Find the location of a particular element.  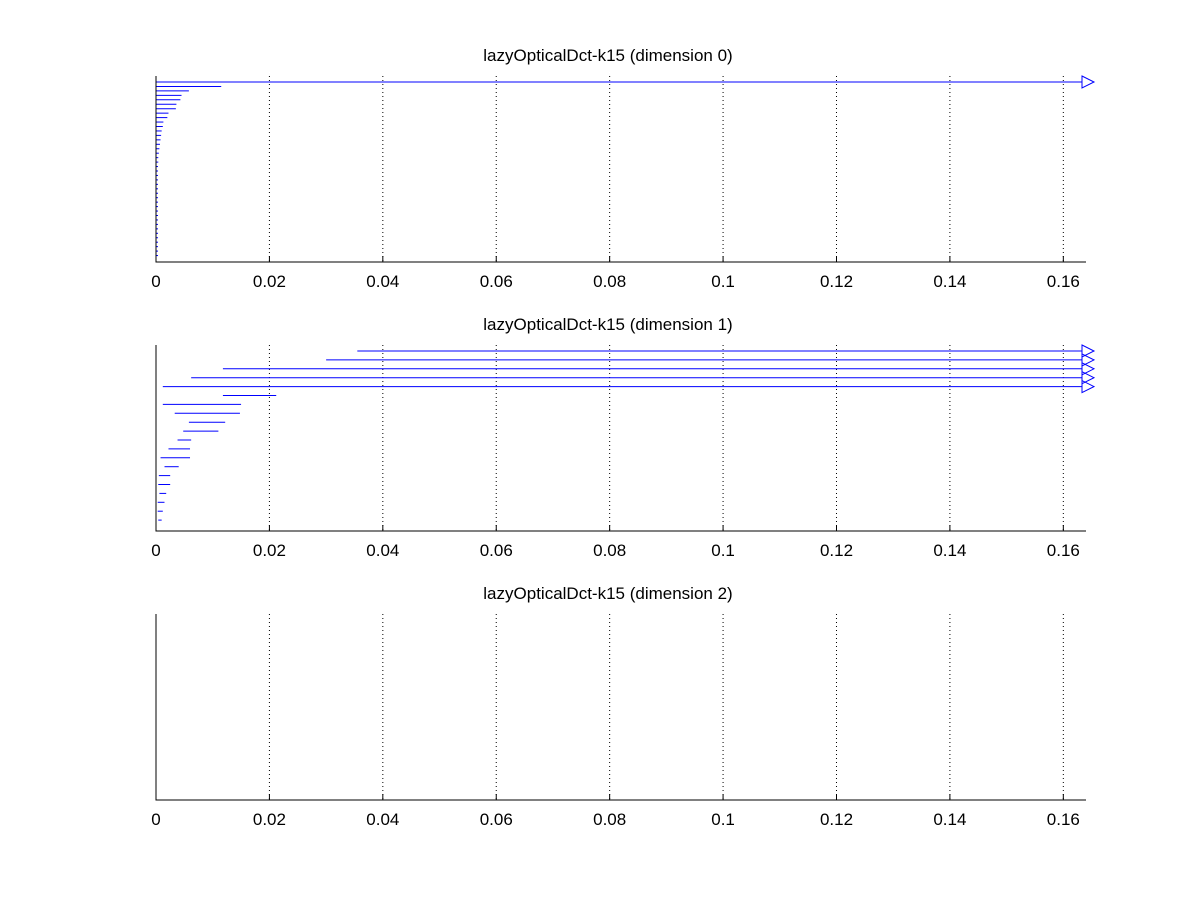

panel-title: lazyOpticalDct-k15 (dimension 2) is located at coordinates (607, 593).